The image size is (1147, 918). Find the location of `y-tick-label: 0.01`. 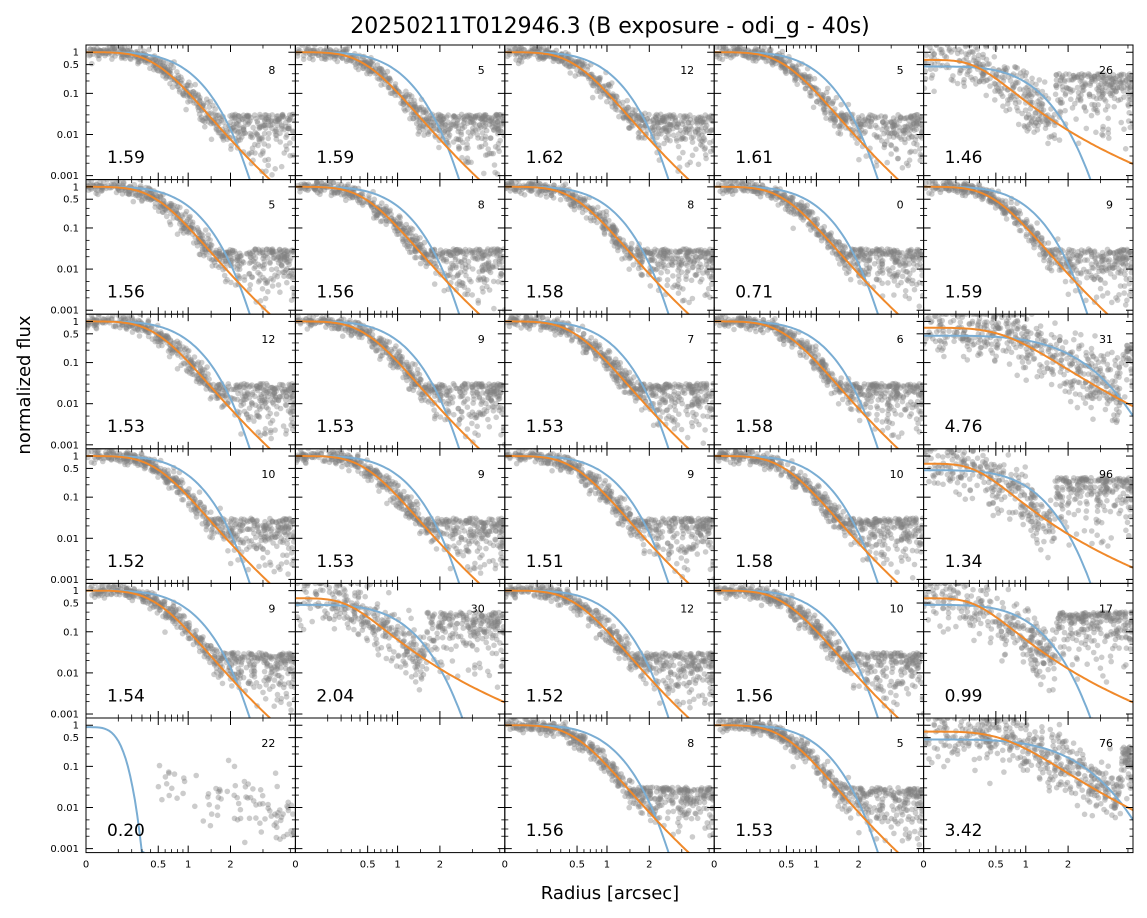

y-tick-label: 0.01 is located at coordinates (68, 270).